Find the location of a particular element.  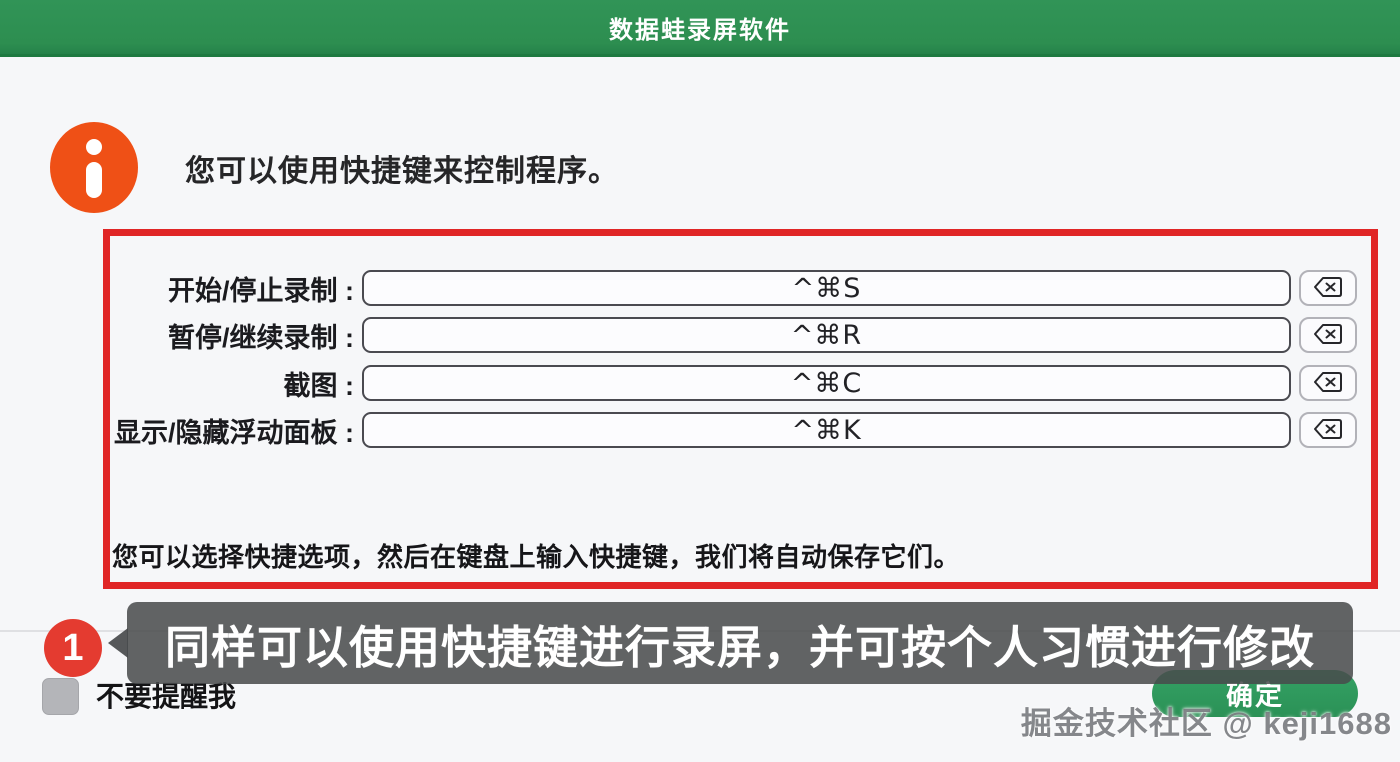

shortcut-value: ^⌘K is located at coordinates (826, 430).